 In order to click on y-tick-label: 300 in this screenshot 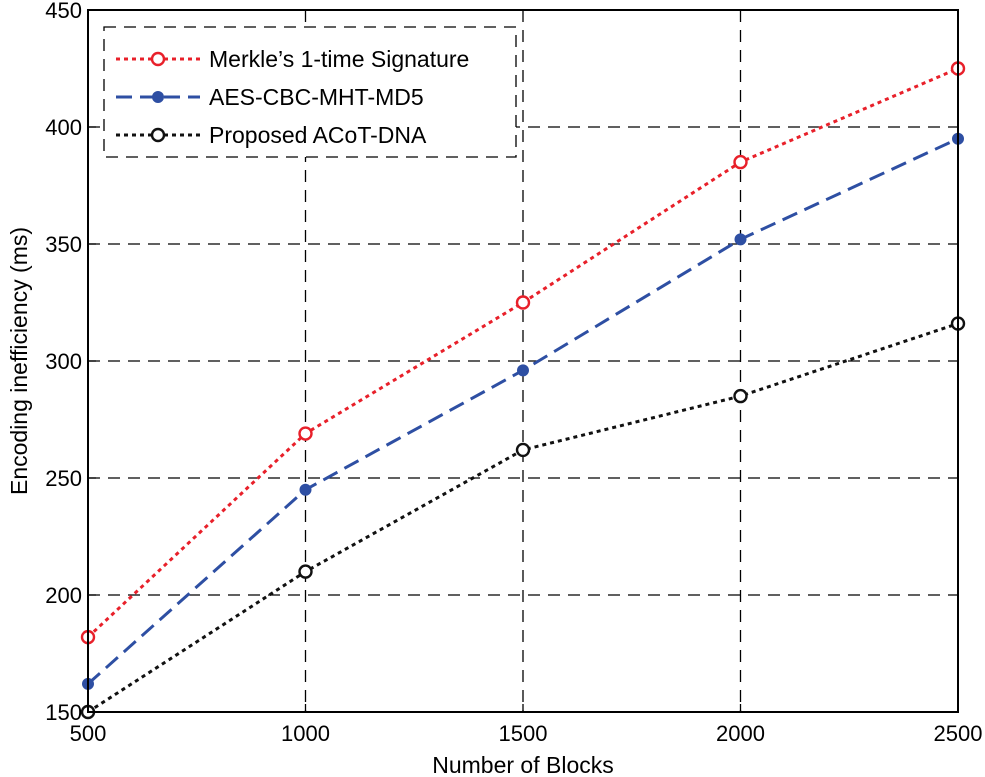, I will do `click(63, 361)`.